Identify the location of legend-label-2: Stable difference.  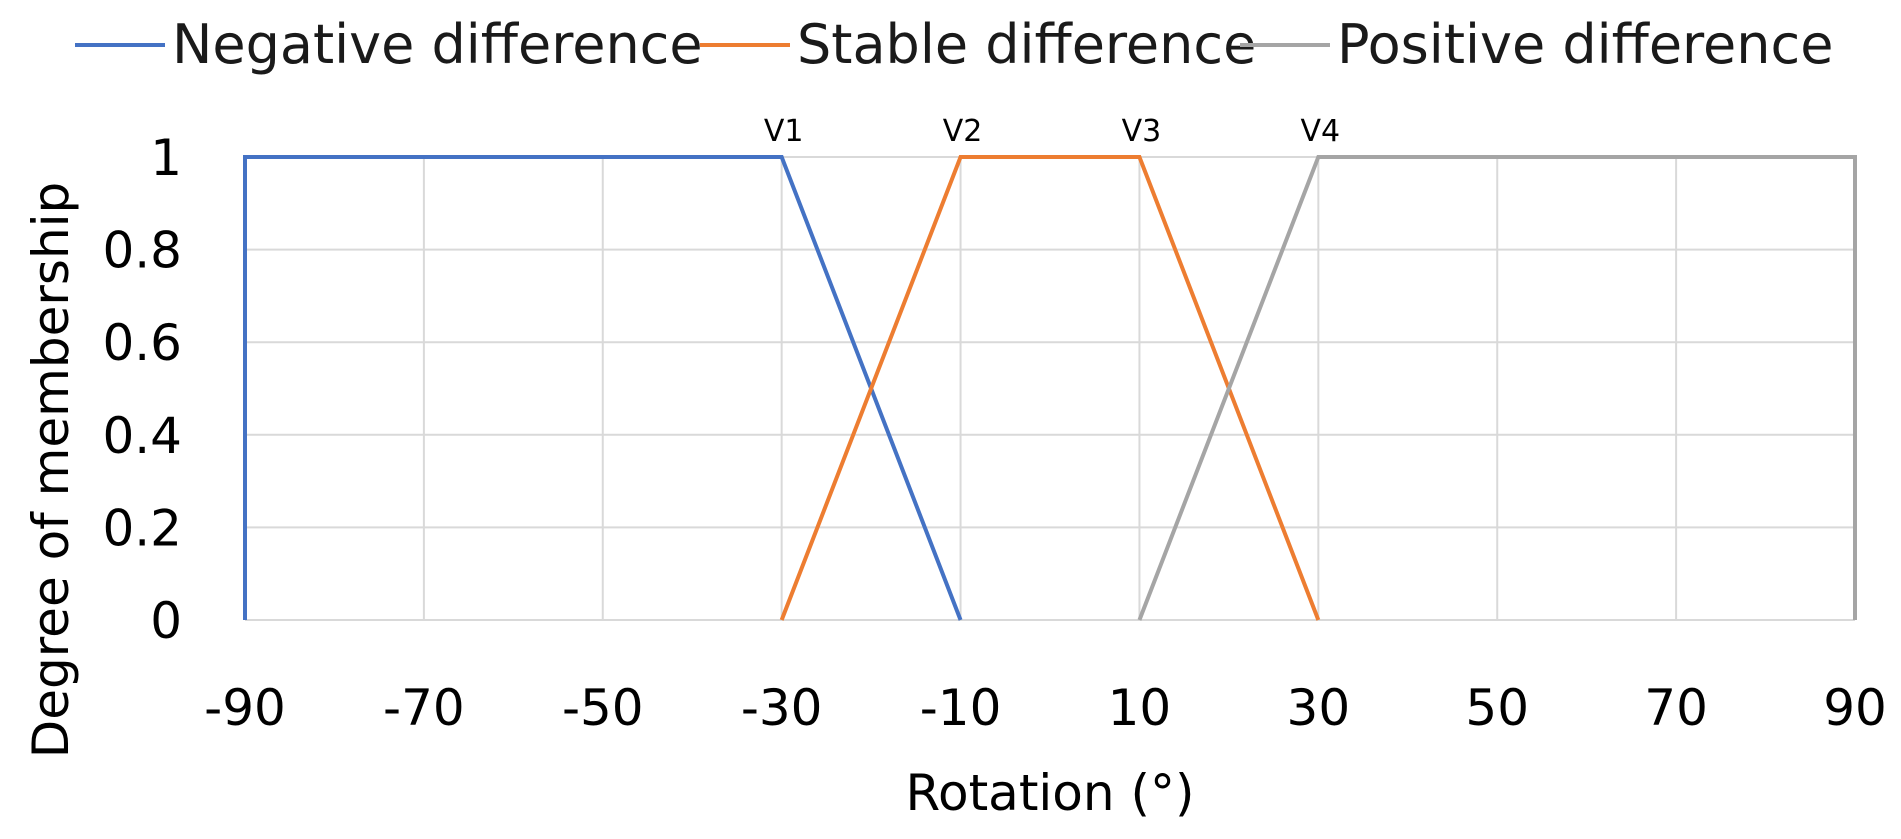
(1026, 44).